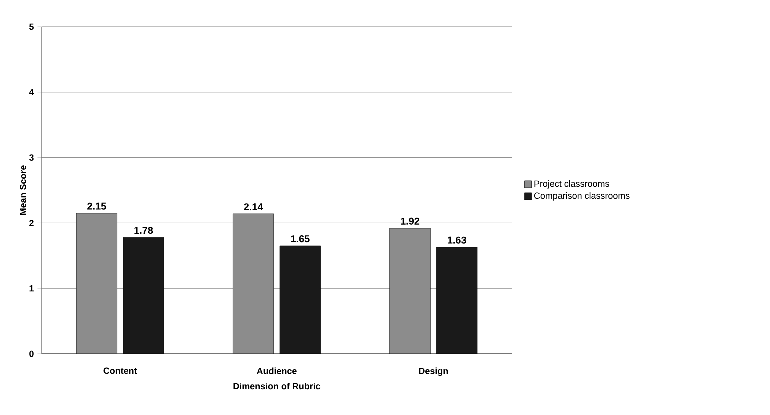 Image resolution: width=770 pixels, height=415 pixels. I want to click on x-tick-label: Content, so click(121, 371).